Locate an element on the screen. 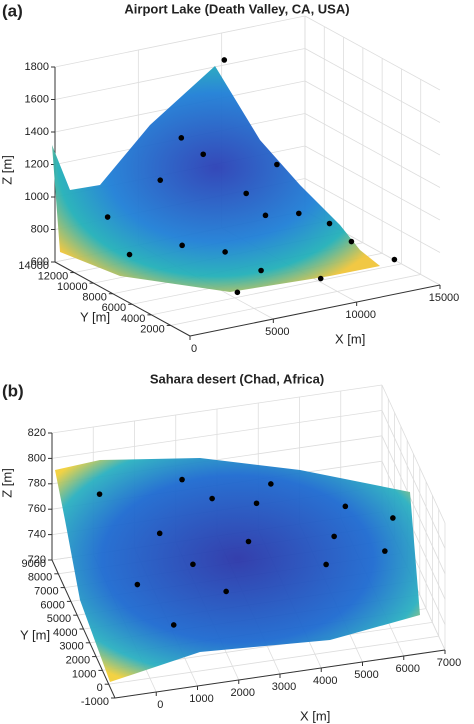 This screenshot has height=724, width=474. panel-label: (b) is located at coordinates (13, 390).